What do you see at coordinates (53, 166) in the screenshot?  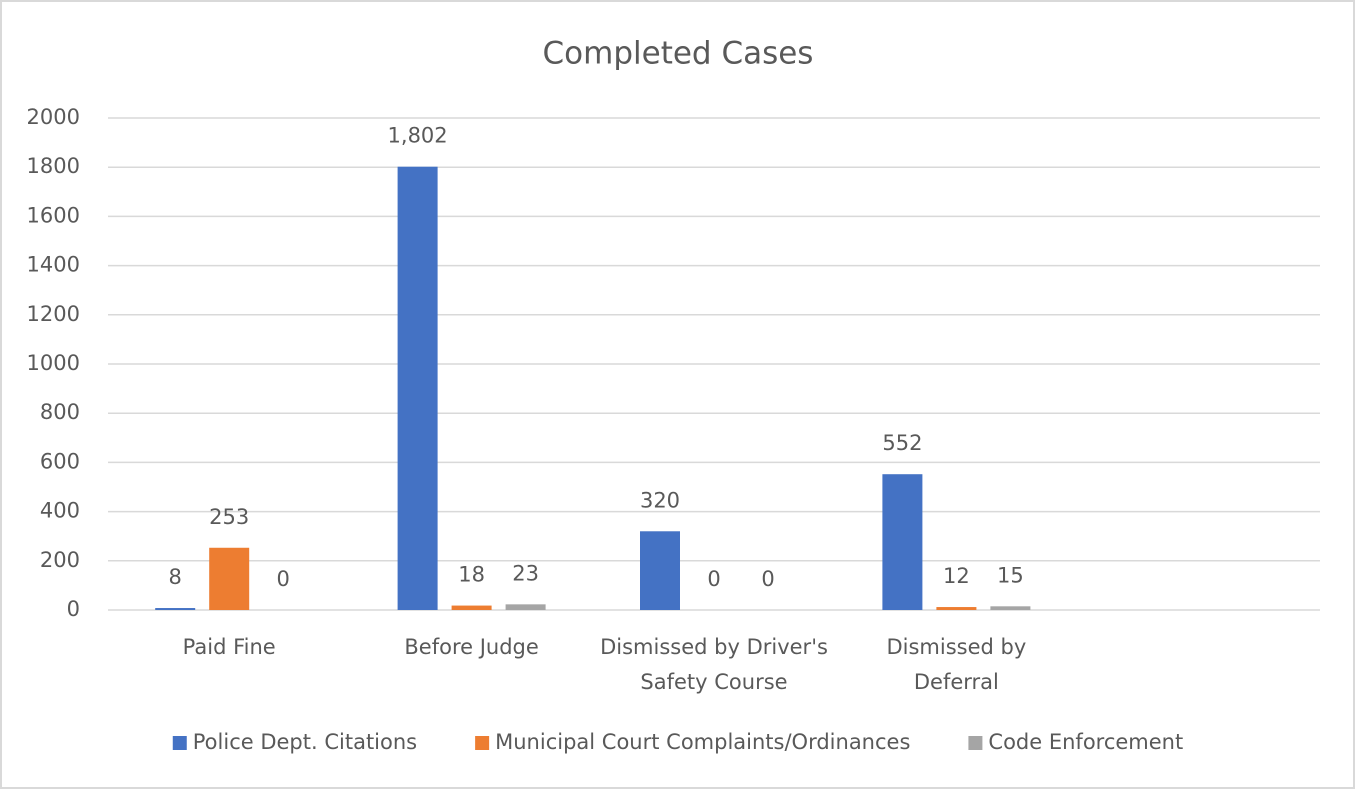 I see `y-tick-label: 1800` at bounding box center [53, 166].